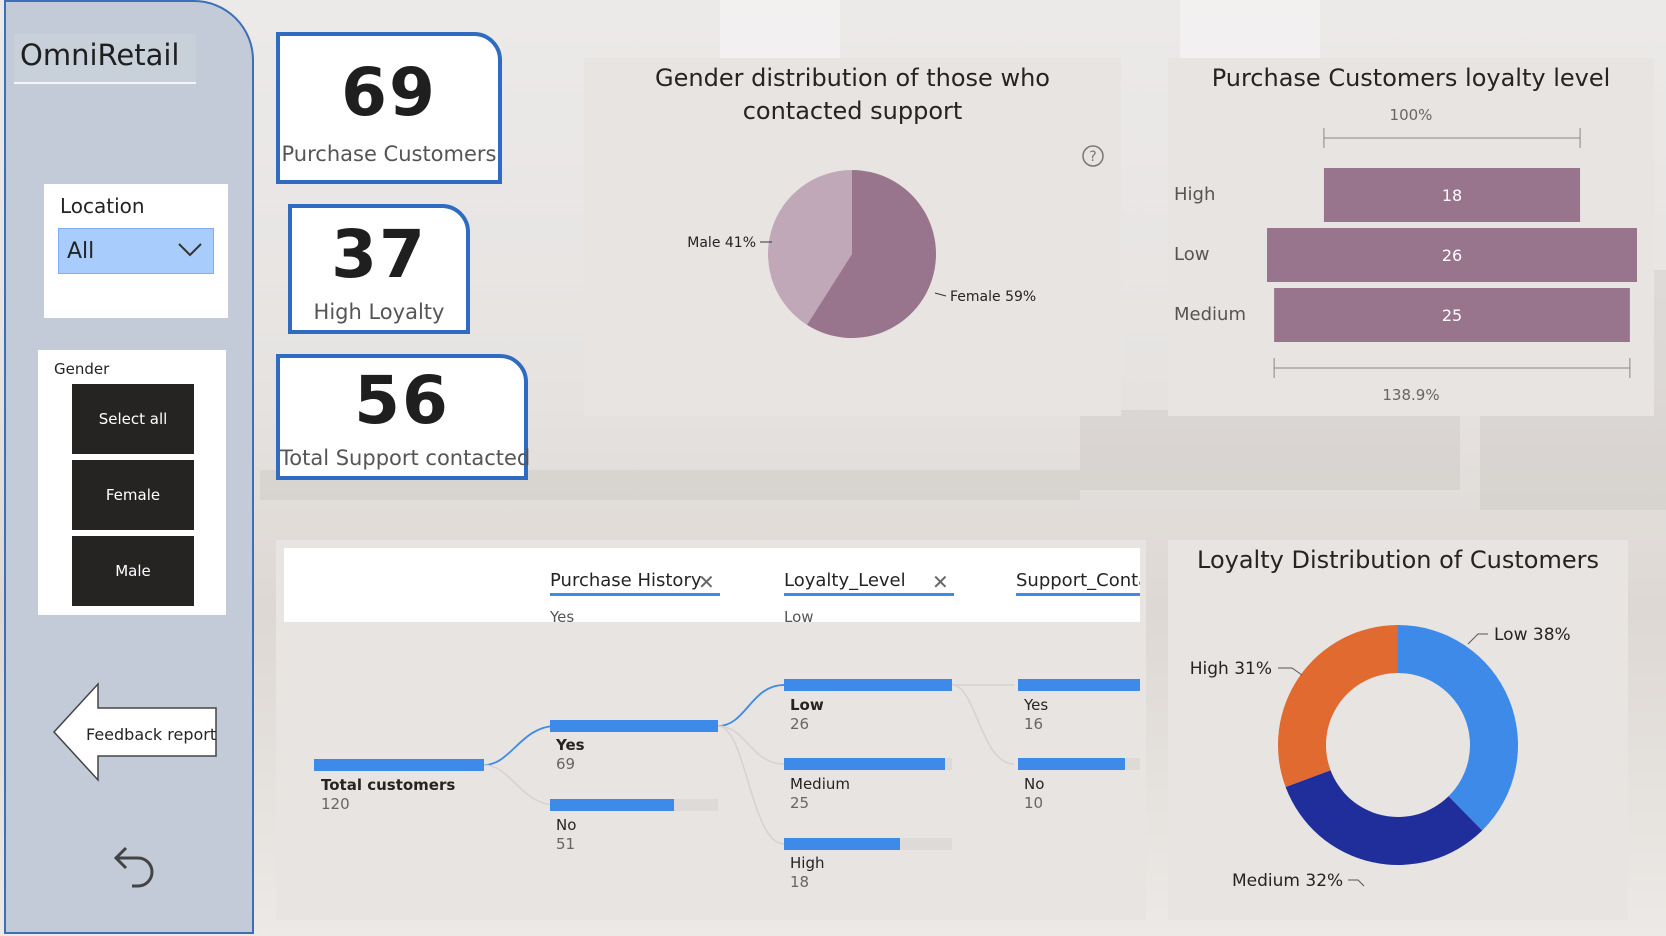 Image resolution: width=1666 pixels, height=936 pixels. I want to click on funnel-category-label: Low, so click(1191, 254).